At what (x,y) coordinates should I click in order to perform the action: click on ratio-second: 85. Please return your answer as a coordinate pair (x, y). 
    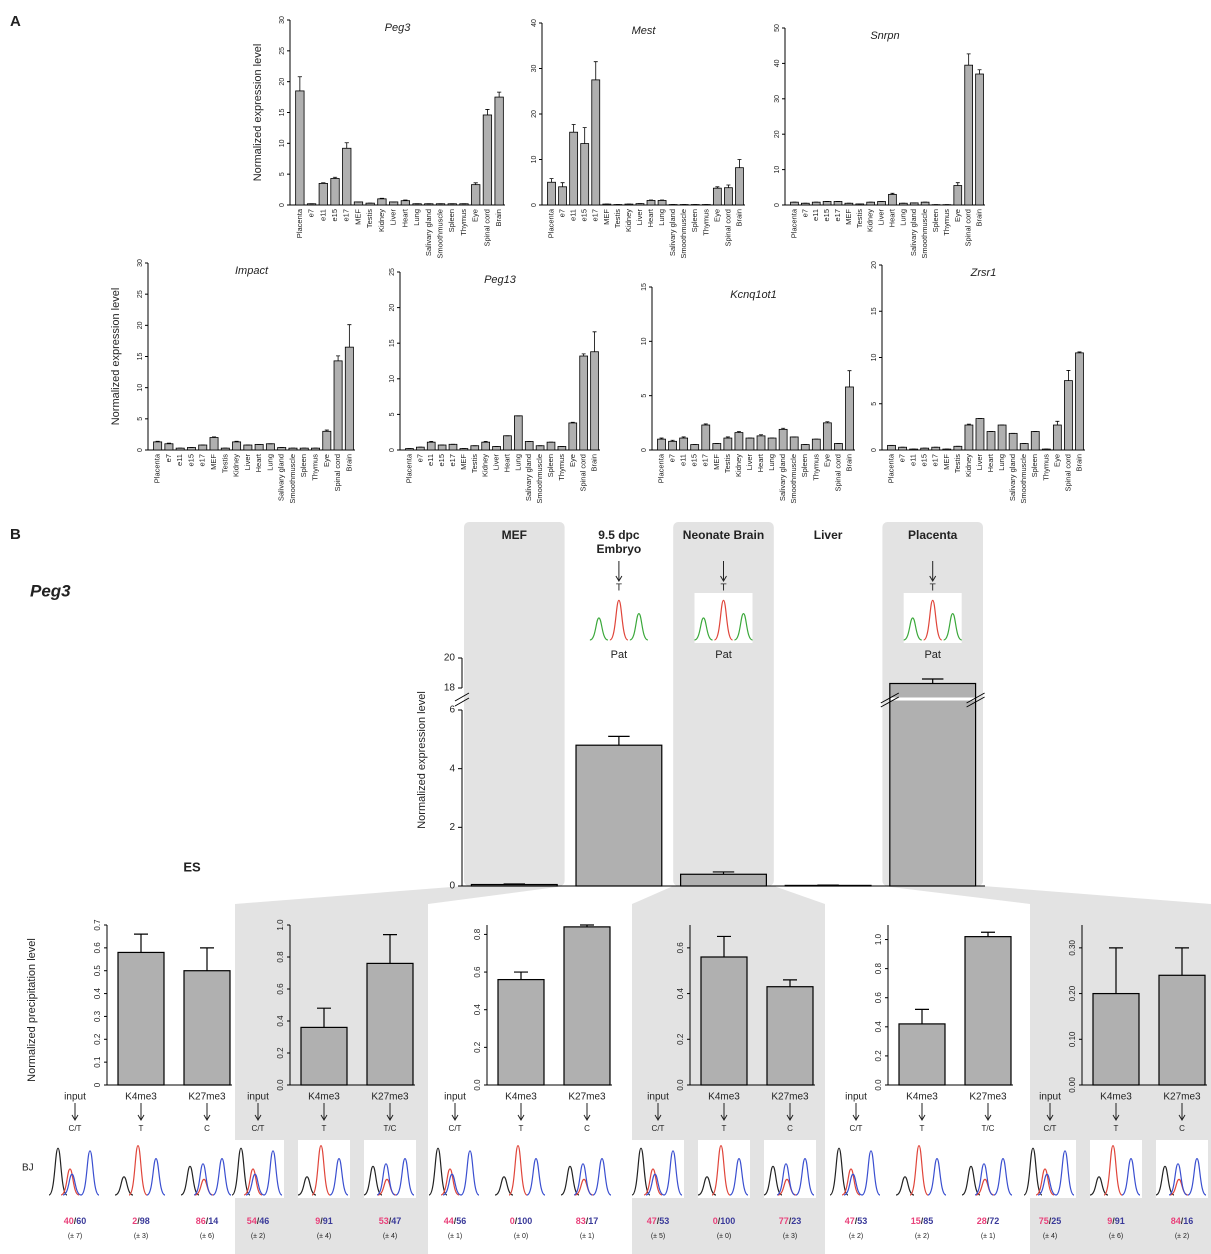
    Looking at the image, I should click on (928, 1221).